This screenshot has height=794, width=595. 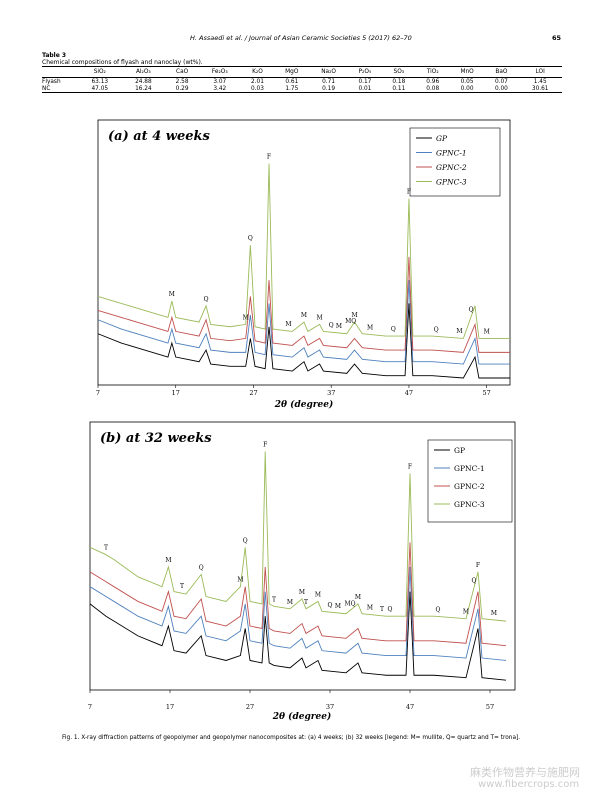 What do you see at coordinates (182, 81) in the screenshot?
I see `table-cell: 2.58` at bounding box center [182, 81].